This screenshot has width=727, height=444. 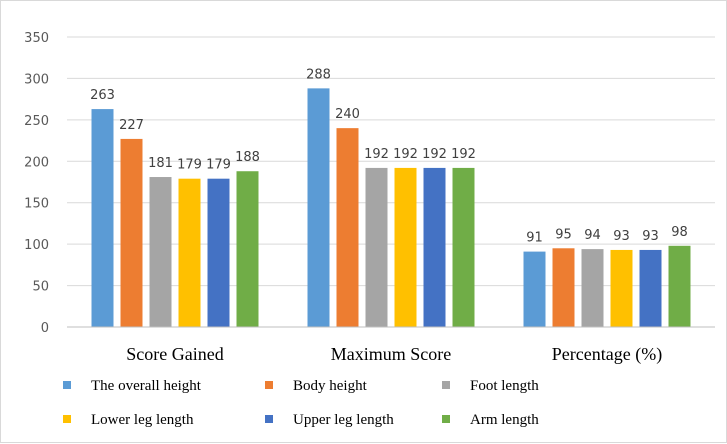 I want to click on y-tick-label: 0, so click(x=45, y=328).